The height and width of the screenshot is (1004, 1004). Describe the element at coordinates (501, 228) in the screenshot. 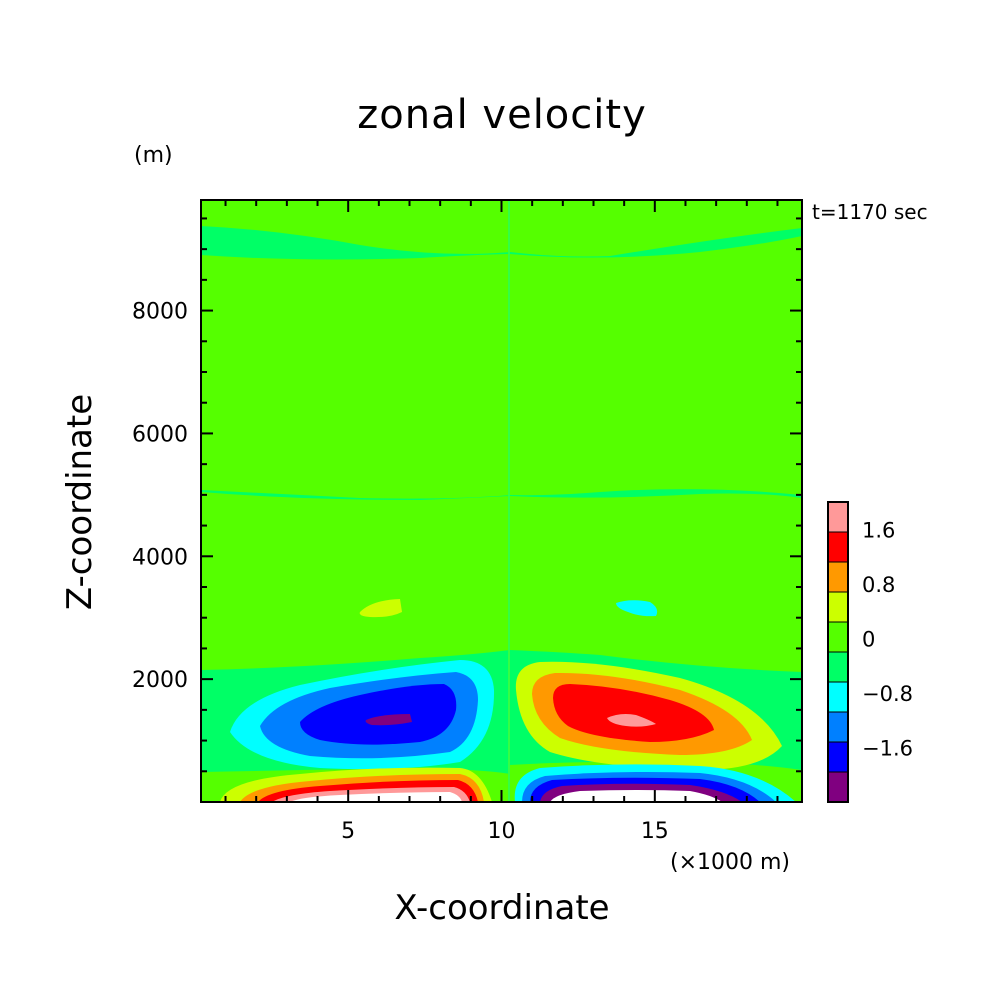

I see `weak-positive-band-top` at that location.